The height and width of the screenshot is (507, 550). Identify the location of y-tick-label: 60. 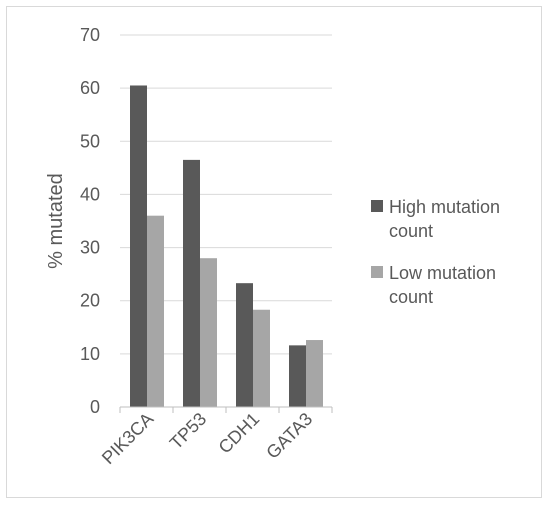
(90, 88).